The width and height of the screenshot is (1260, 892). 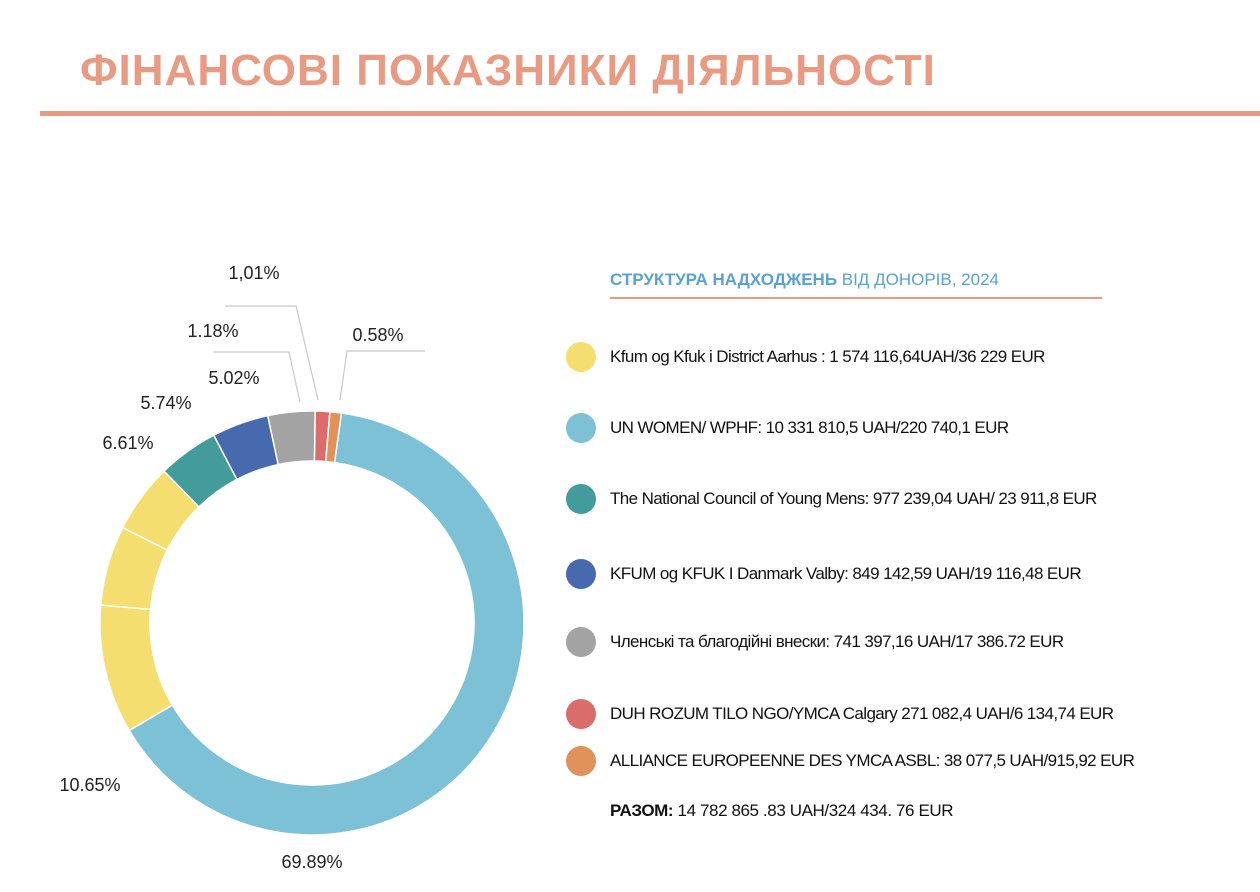 I want to click on chart-title-regular: ВІД ДОНОРІВ, 2024, so click(x=920, y=279).